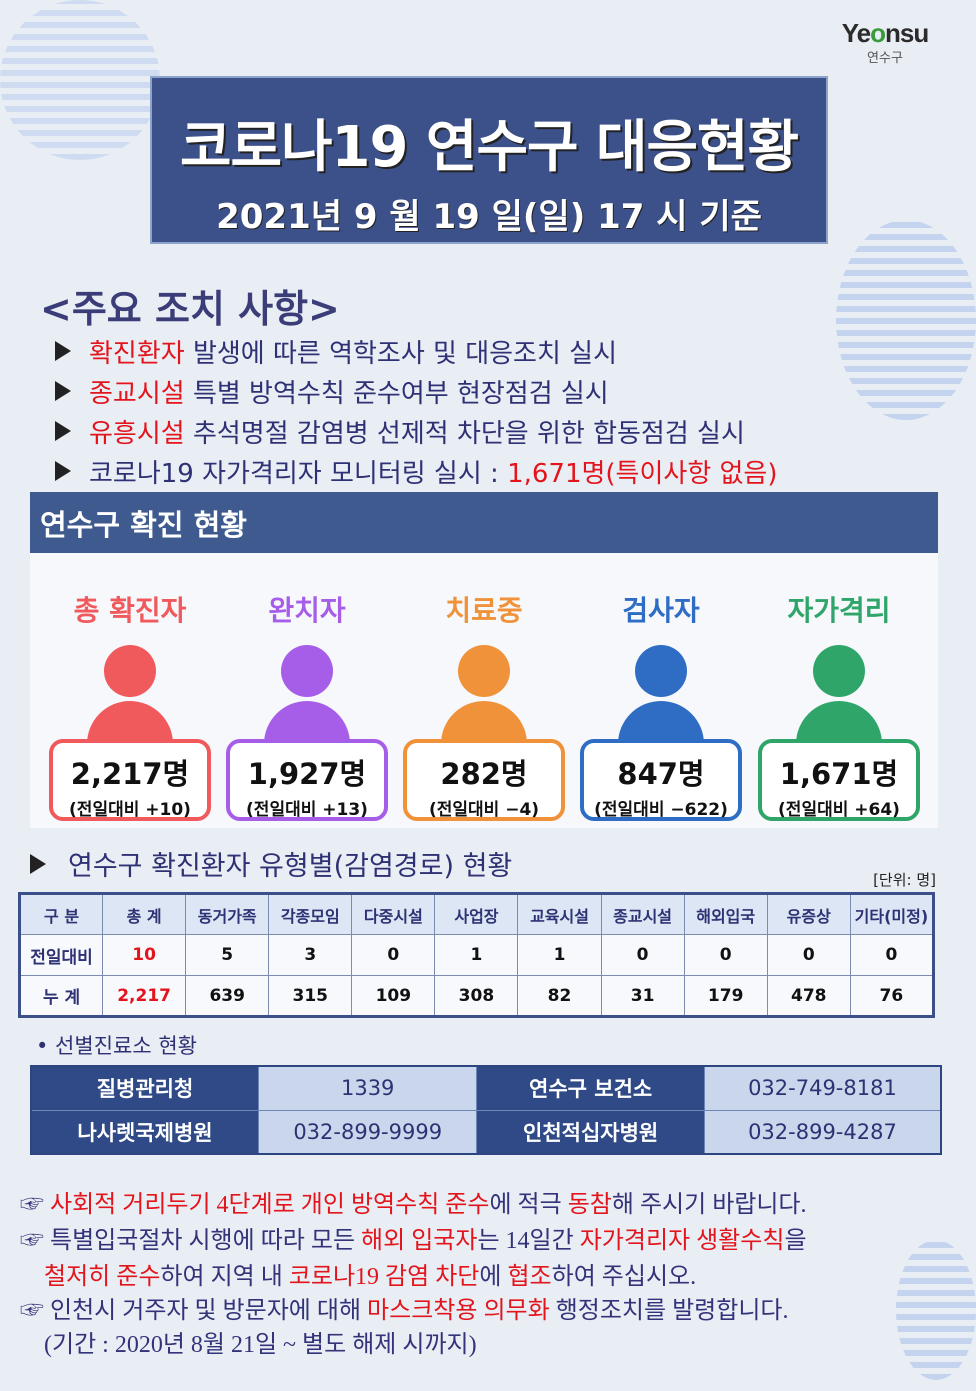 The image size is (976, 1391). I want to click on status-card: 완치자 1,927명 (전일대비 +13), so click(307, 690).